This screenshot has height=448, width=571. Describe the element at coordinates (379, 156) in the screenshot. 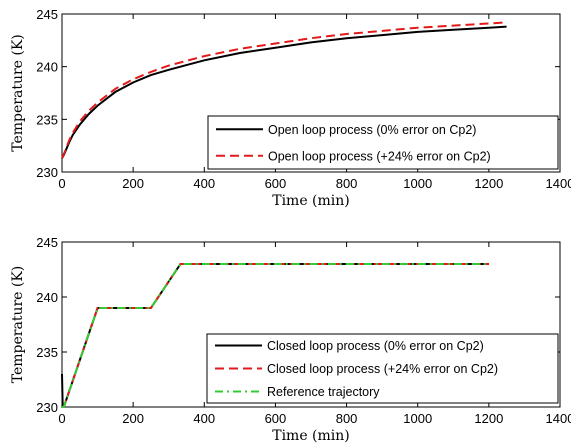

I see `legend-entry-label: Open loop process (+24% error on Cp2)` at that location.